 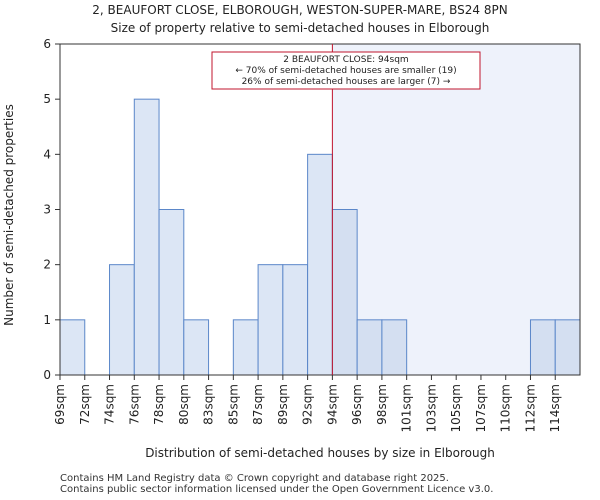 I want to click on x-tick-label-101sqm: 101sqm, so click(x=407, y=408).